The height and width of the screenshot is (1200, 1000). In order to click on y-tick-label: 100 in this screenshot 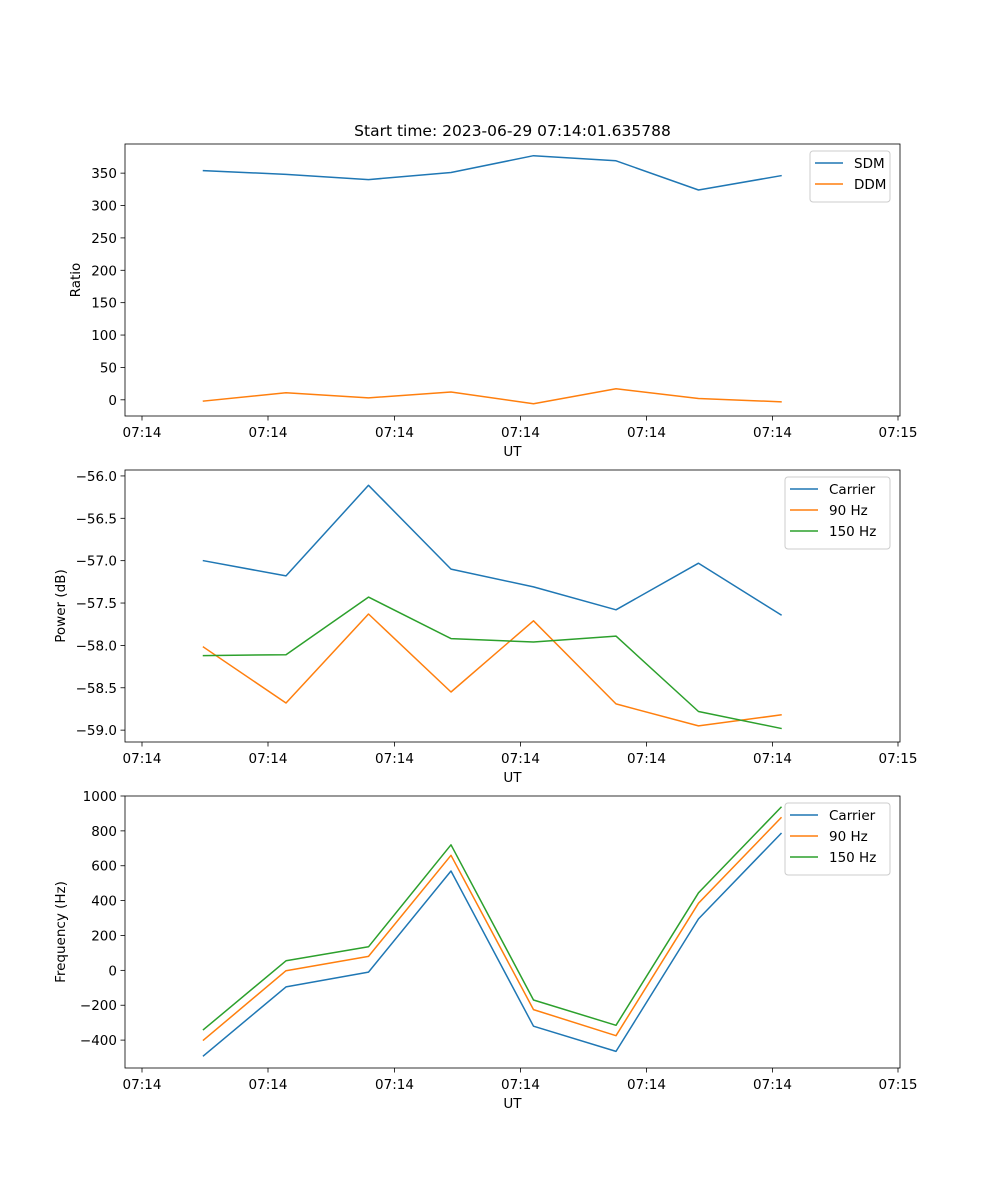, I will do `click(104, 336)`.